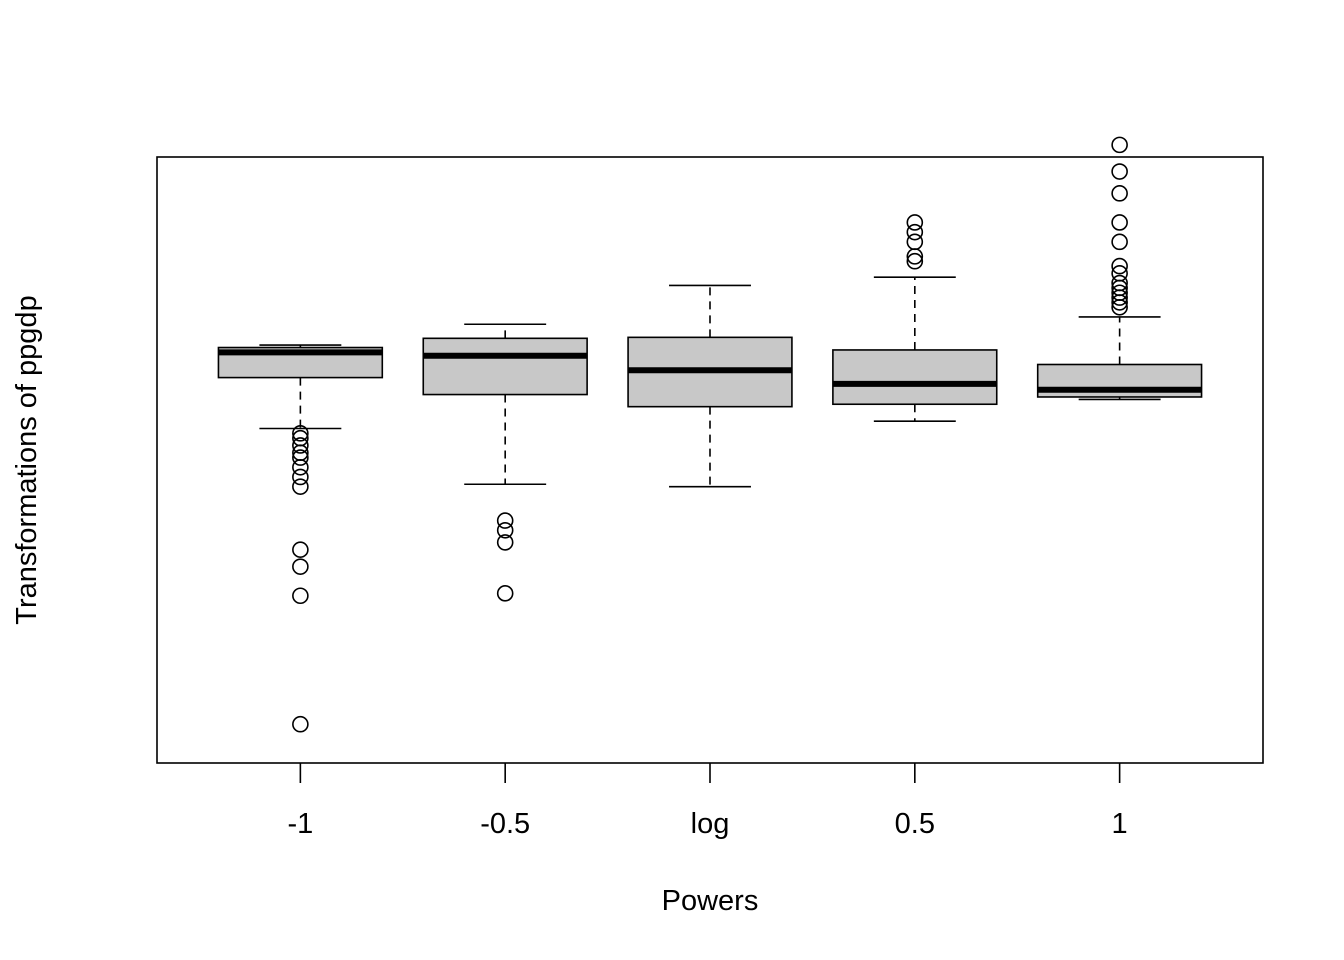 The width and height of the screenshot is (1344, 960). Describe the element at coordinates (707, 801) in the screenshot. I see `x-axis: -1 -0.5 log 0.5 1` at that location.